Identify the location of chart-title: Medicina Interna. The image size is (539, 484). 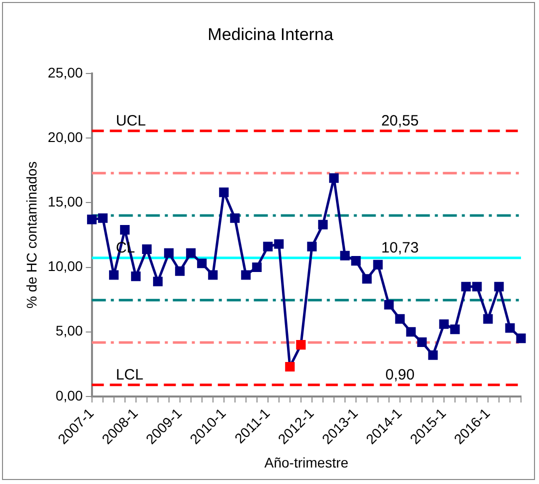
(271, 34).